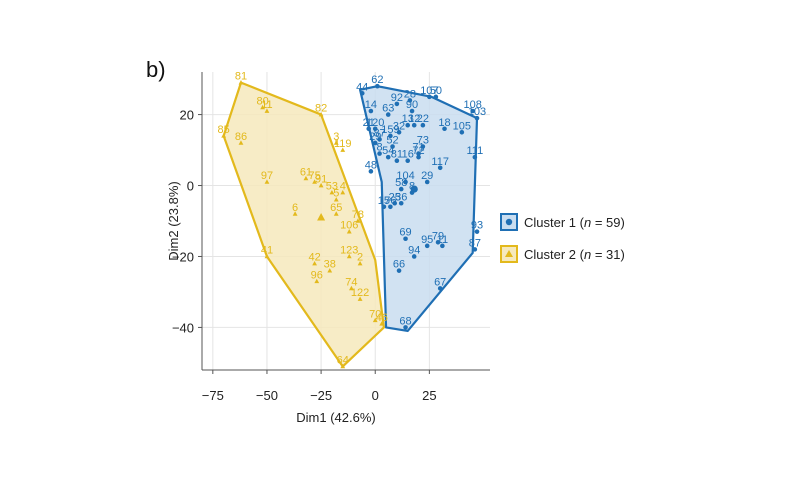 The width and height of the screenshot is (800, 480). Describe the element at coordinates (423, 119) in the screenshot. I see `point-label: 22` at that location.